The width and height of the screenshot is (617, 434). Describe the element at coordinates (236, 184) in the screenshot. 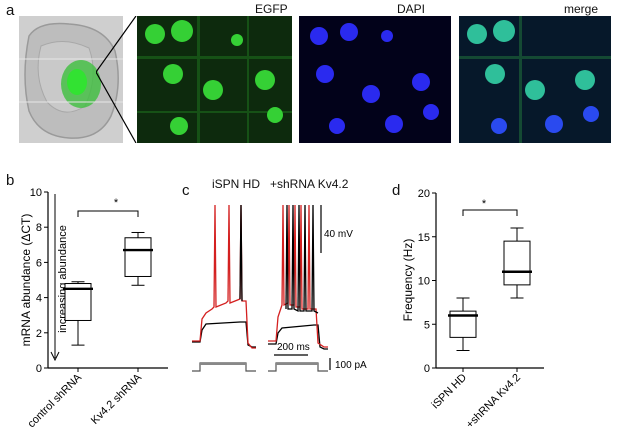

I see `trace-label-ispn-hd: iSPN HD` at that location.